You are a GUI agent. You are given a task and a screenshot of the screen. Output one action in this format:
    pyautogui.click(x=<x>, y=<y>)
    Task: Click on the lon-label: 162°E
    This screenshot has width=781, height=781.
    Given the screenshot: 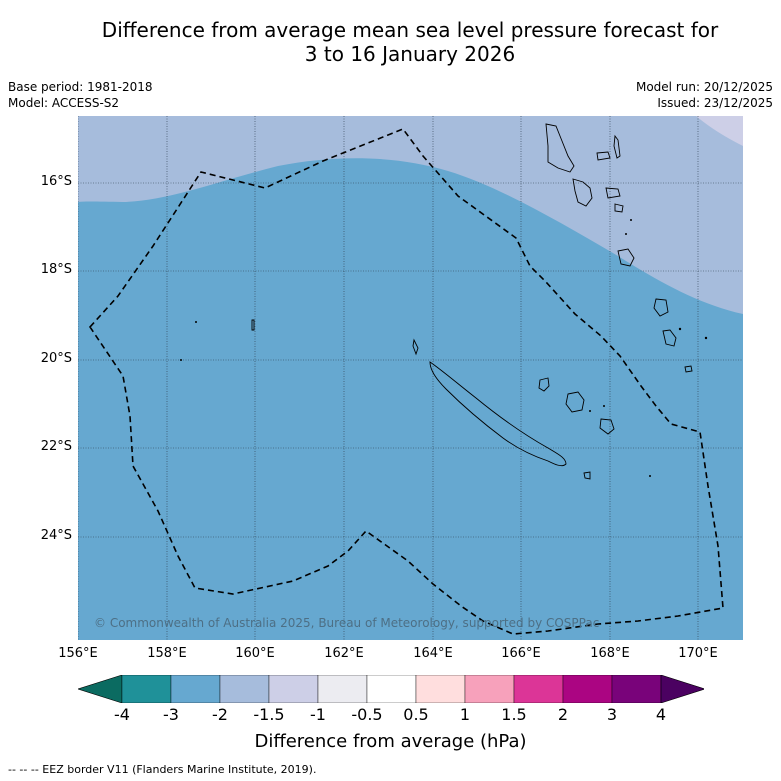 What is the action you would take?
    pyautogui.click(x=344, y=653)
    